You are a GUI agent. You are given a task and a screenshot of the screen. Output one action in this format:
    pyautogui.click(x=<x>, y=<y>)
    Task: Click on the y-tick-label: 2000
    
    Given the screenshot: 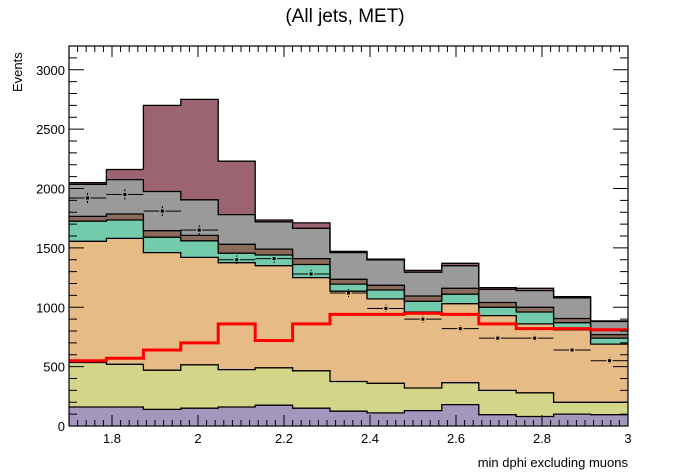 What is the action you would take?
    pyautogui.click(x=50, y=189)
    